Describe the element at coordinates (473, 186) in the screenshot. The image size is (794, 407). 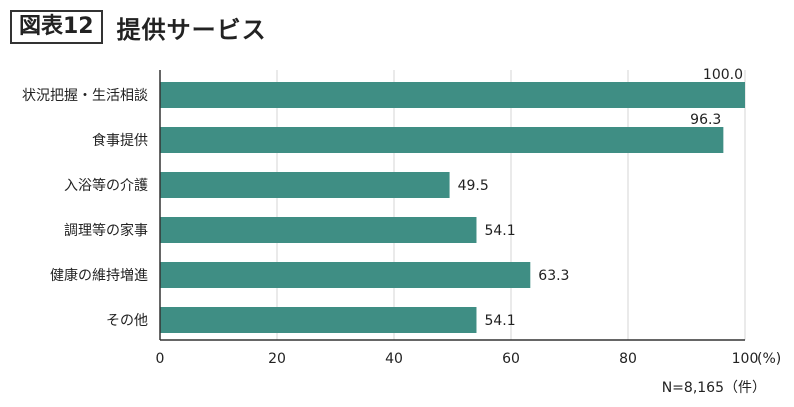
I see `value-label-2: 49.5` at that location.